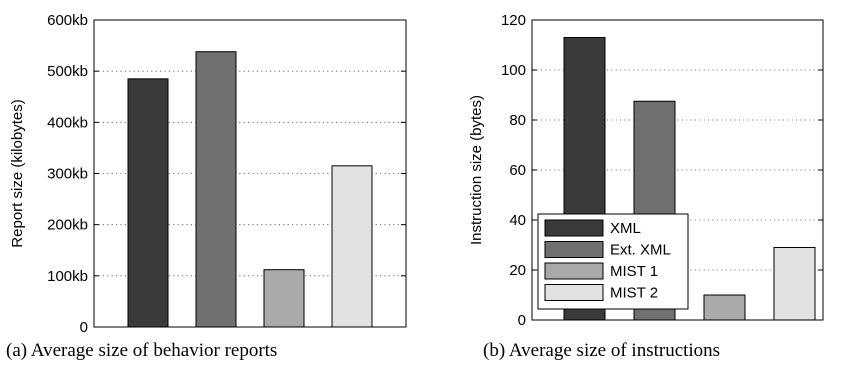 This screenshot has height=376, width=845. I want to click on y-tick-label: 500kb, so click(67, 71).